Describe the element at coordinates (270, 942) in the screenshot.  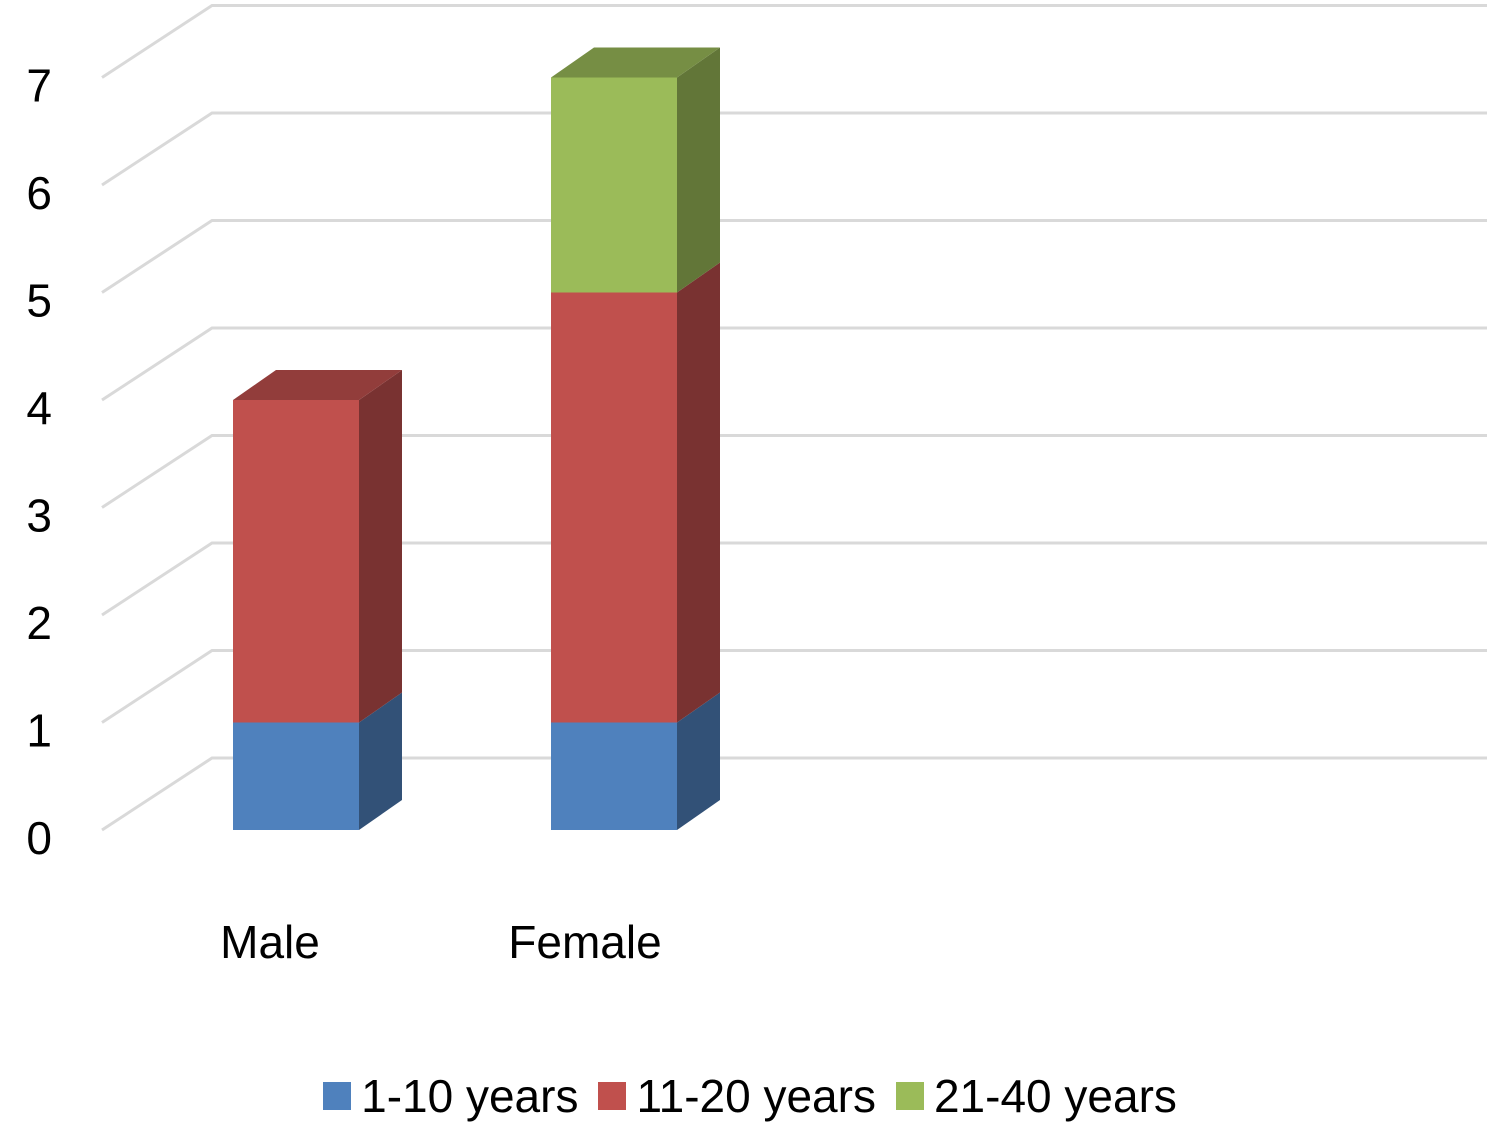
I see `x-category-label-male: Male` at that location.